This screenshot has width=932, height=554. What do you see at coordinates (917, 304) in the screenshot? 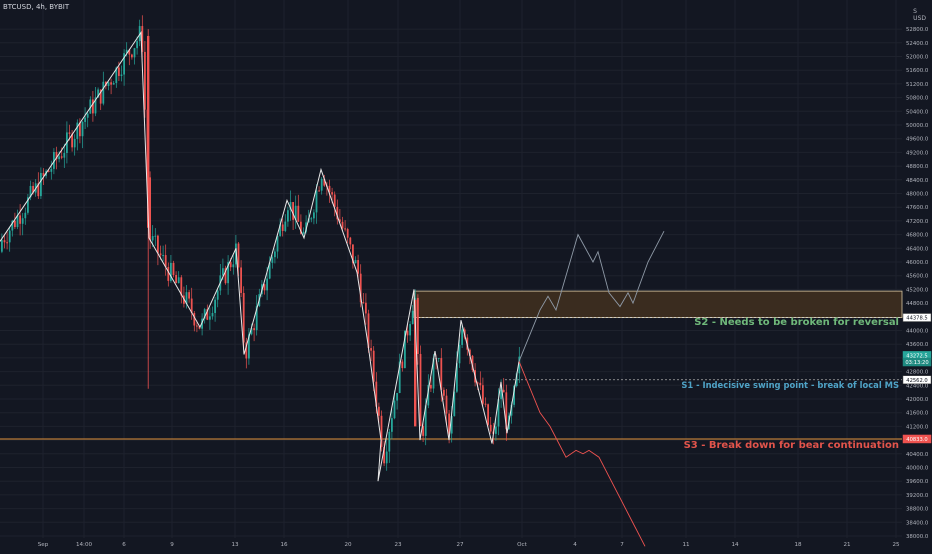
I see `price-tick-label: 44800.0` at bounding box center [917, 304].